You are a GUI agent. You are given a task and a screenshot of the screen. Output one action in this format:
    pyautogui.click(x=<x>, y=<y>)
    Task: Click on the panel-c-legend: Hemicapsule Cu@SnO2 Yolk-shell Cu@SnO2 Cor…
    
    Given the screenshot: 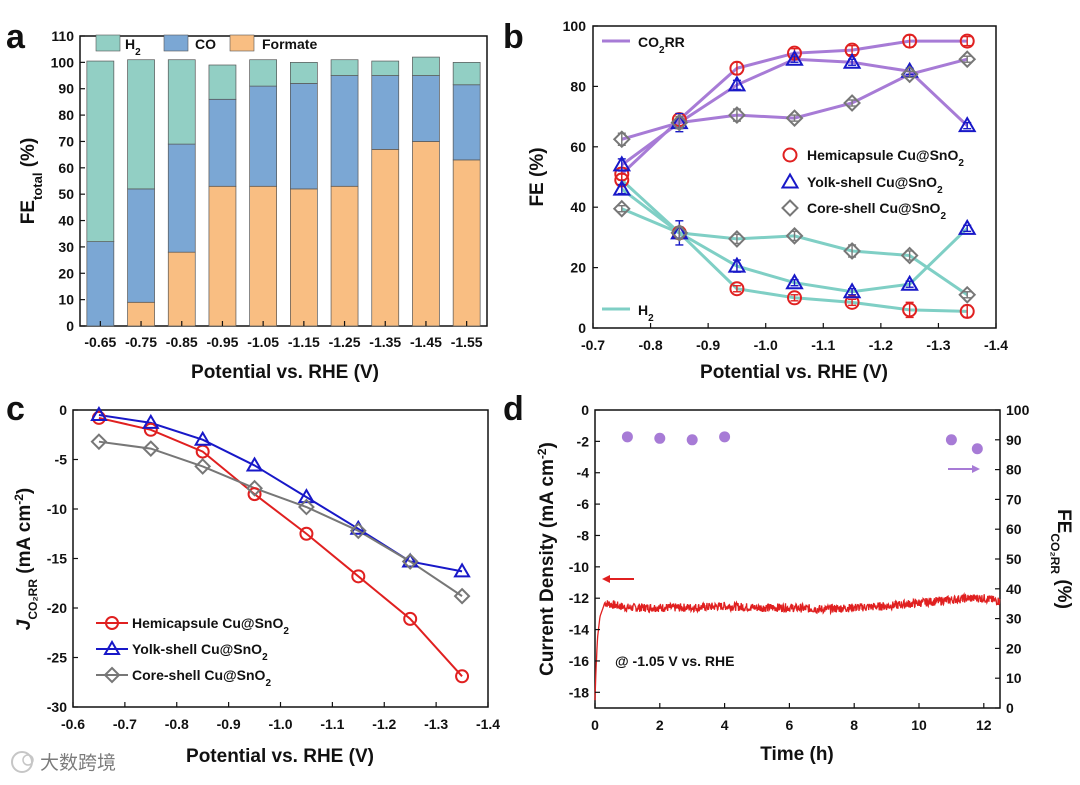 What is the action you would take?
    pyautogui.click(x=192, y=652)
    